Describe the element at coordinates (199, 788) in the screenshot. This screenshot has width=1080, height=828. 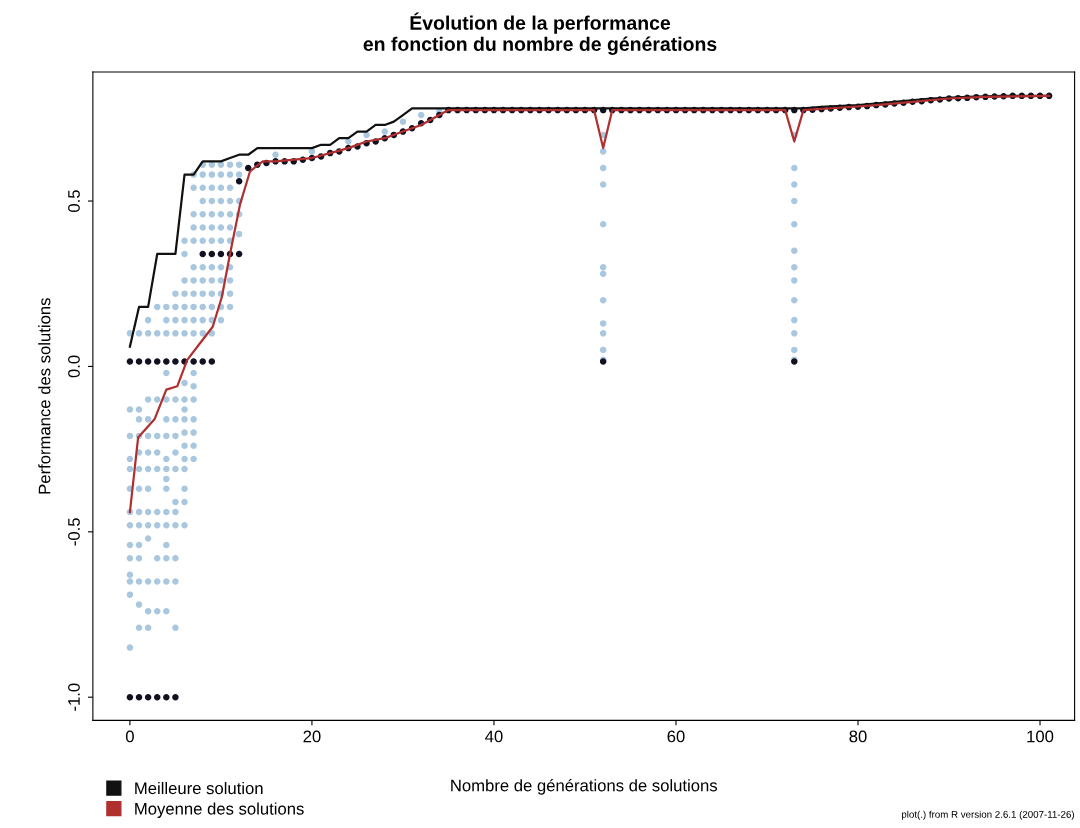
I see `legend-label: Meilleure solution` at that location.